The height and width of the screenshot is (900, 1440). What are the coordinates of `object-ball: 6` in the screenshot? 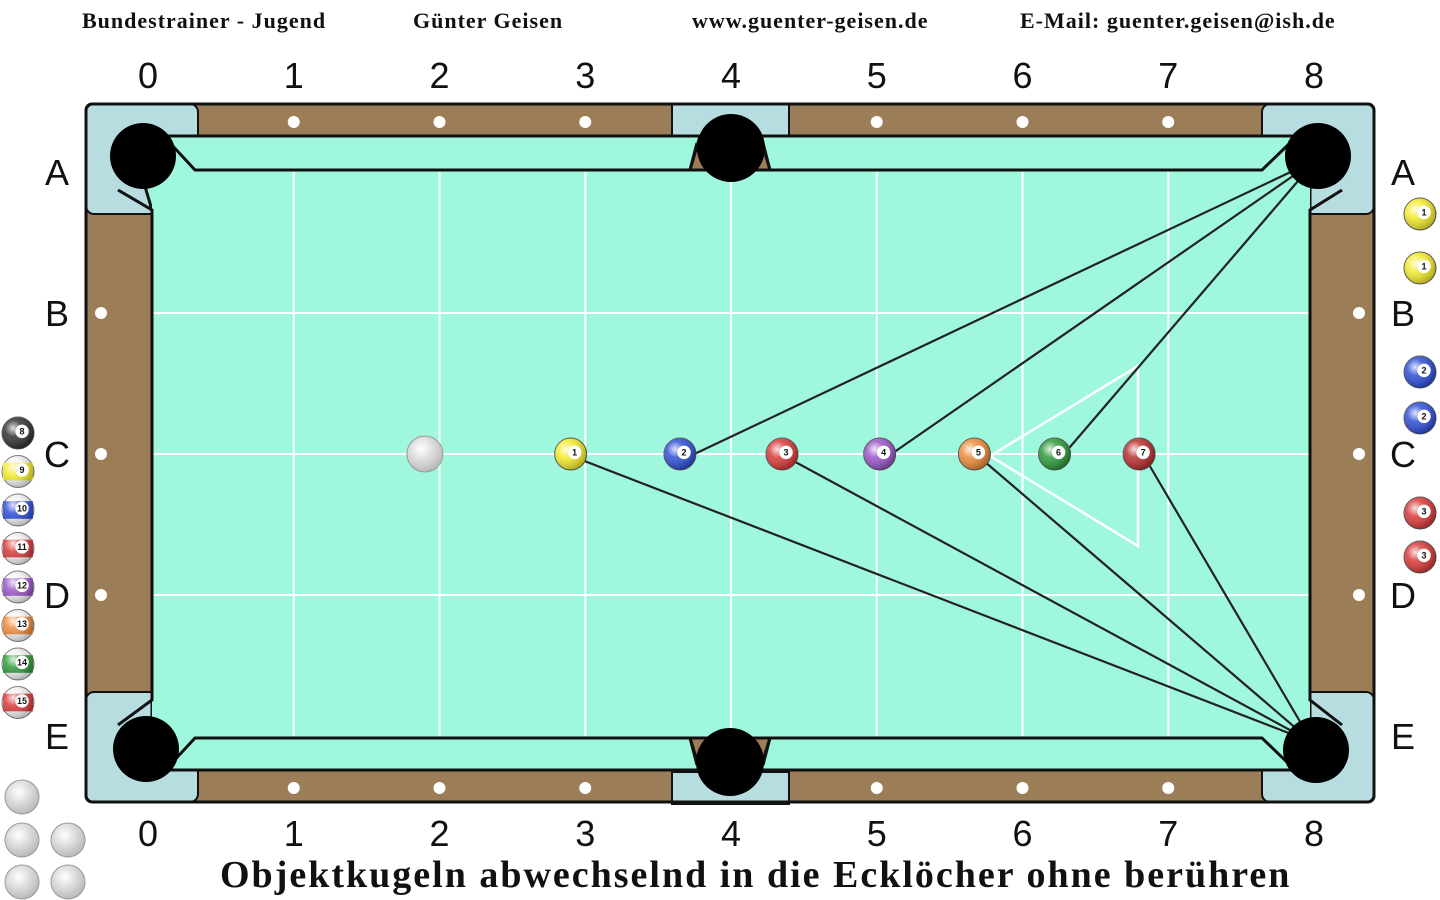 It's located at (1055, 454).